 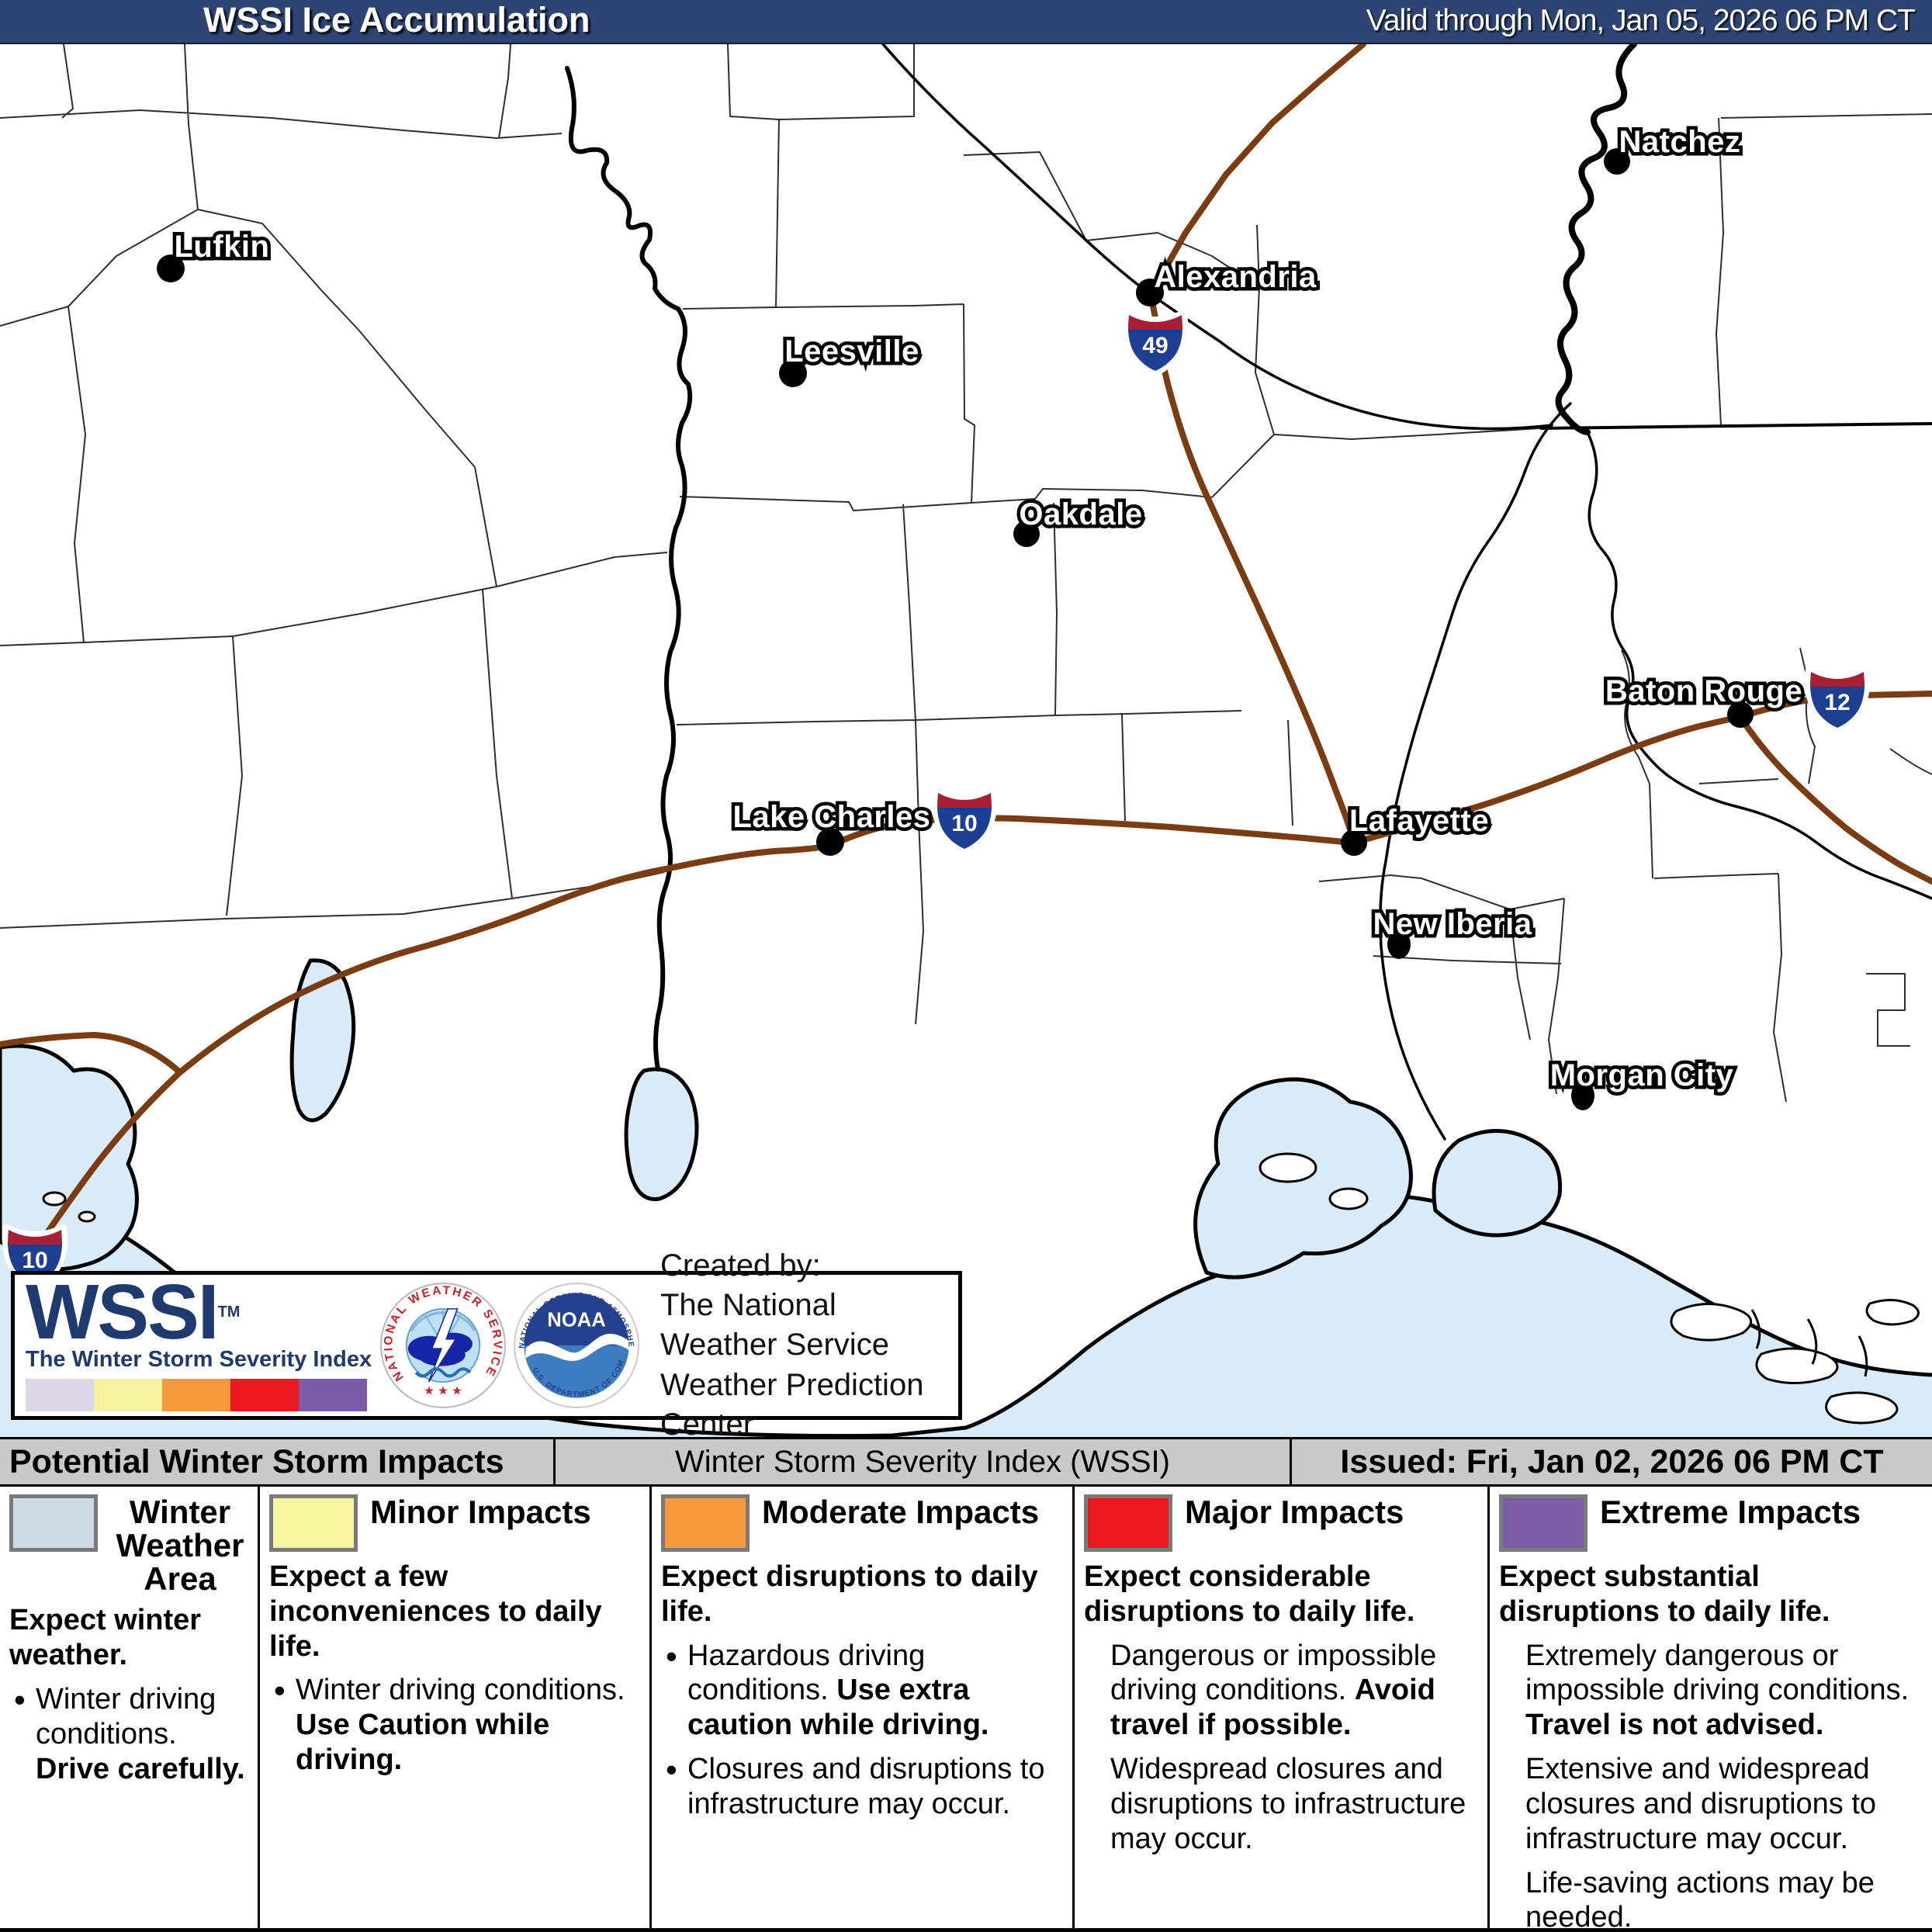 What do you see at coordinates (1155, 345) in the screenshot?
I see `svg-text: 49` at bounding box center [1155, 345].